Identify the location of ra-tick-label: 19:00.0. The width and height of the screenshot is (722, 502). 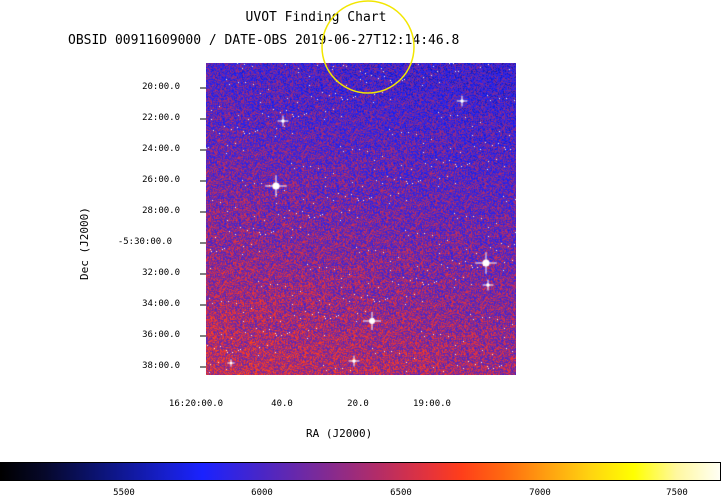
(432, 404).